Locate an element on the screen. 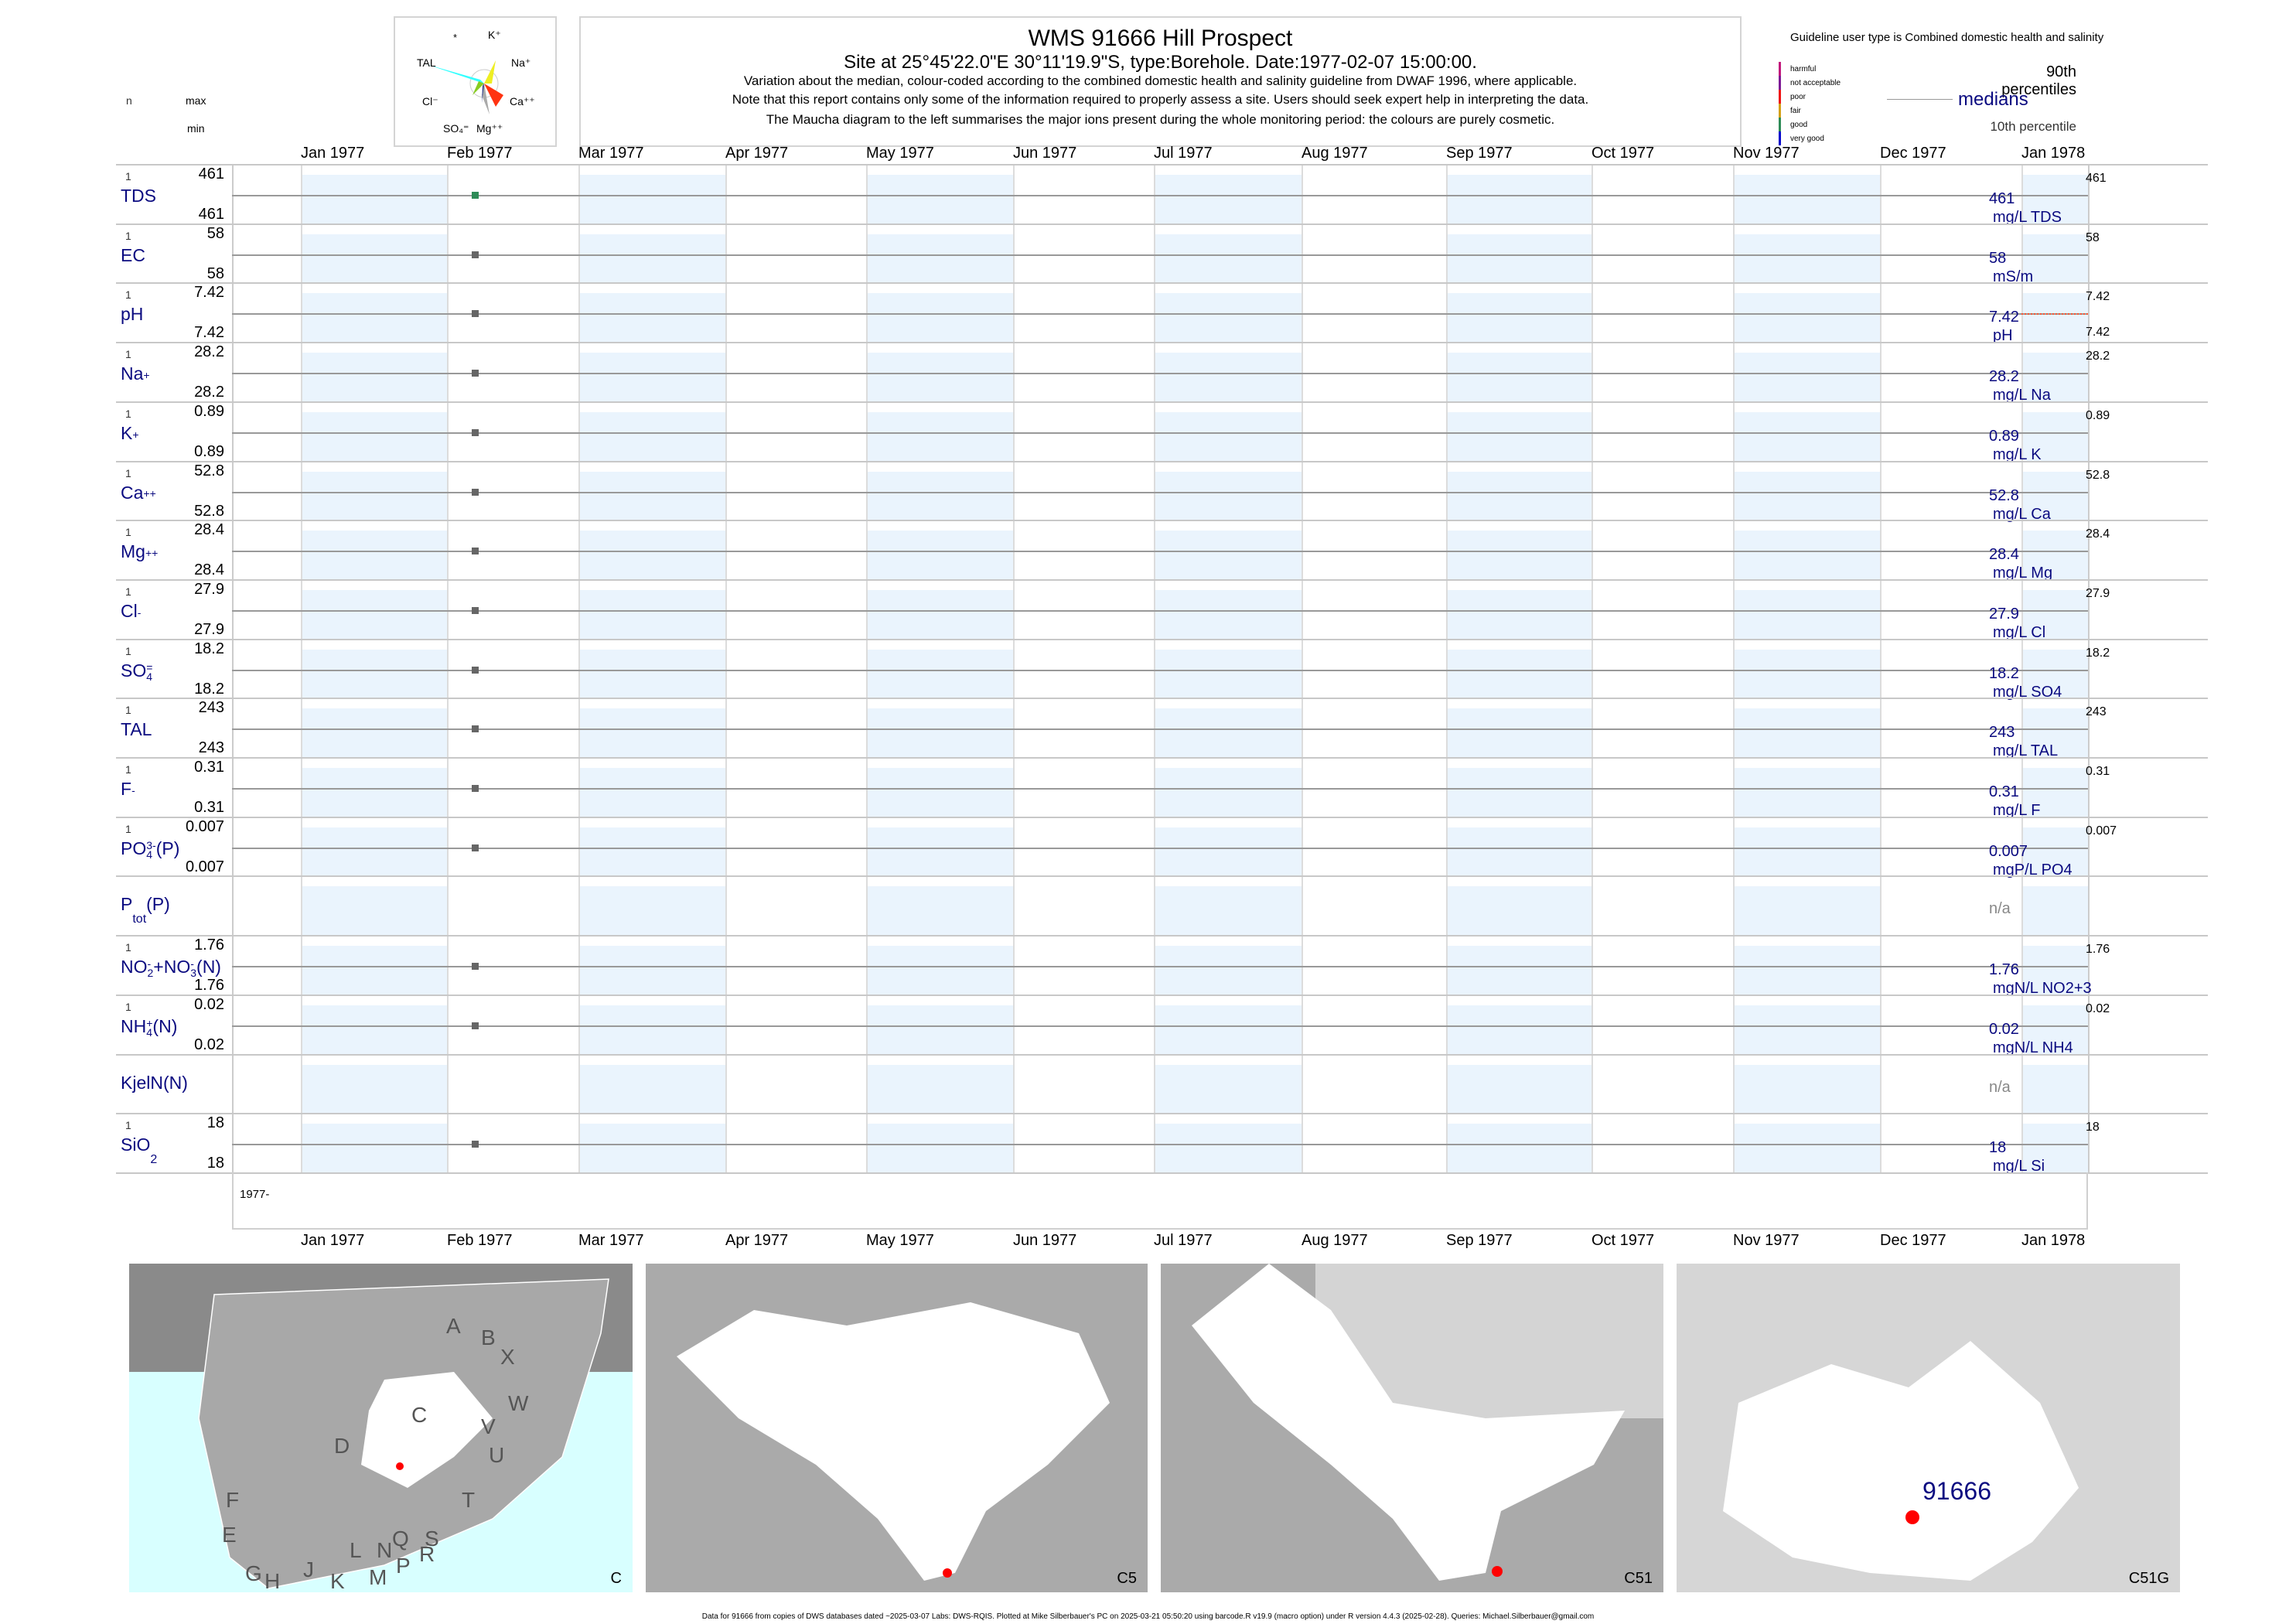 Image resolution: width=2296 pixels, height=1624 pixels. max-value: 243 is located at coordinates (211, 708).